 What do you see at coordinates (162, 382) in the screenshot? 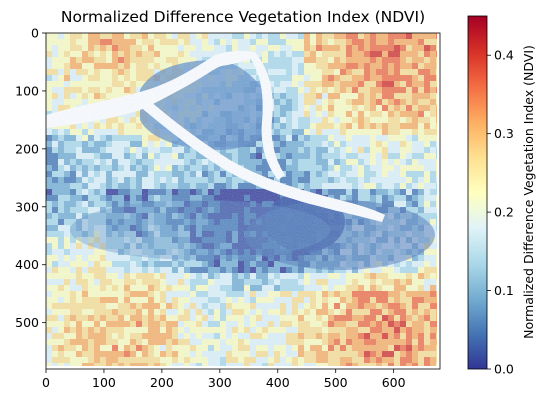
I see `x-tick-label: 200` at bounding box center [162, 382].